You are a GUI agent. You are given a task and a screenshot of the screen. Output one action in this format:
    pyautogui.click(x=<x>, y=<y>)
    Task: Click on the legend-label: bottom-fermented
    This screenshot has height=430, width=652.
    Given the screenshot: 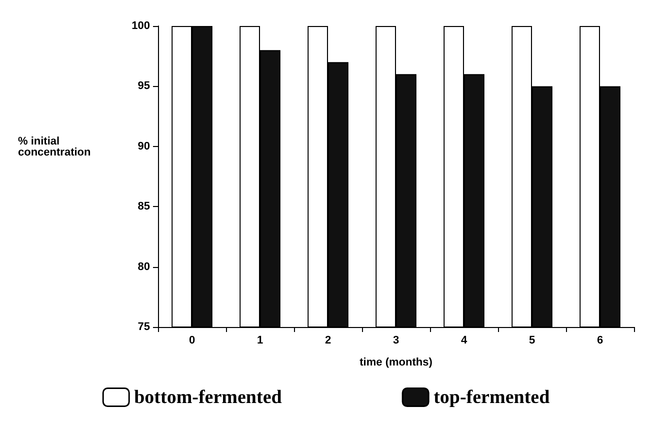 What is the action you would take?
    pyautogui.click(x=208, y=397)
    